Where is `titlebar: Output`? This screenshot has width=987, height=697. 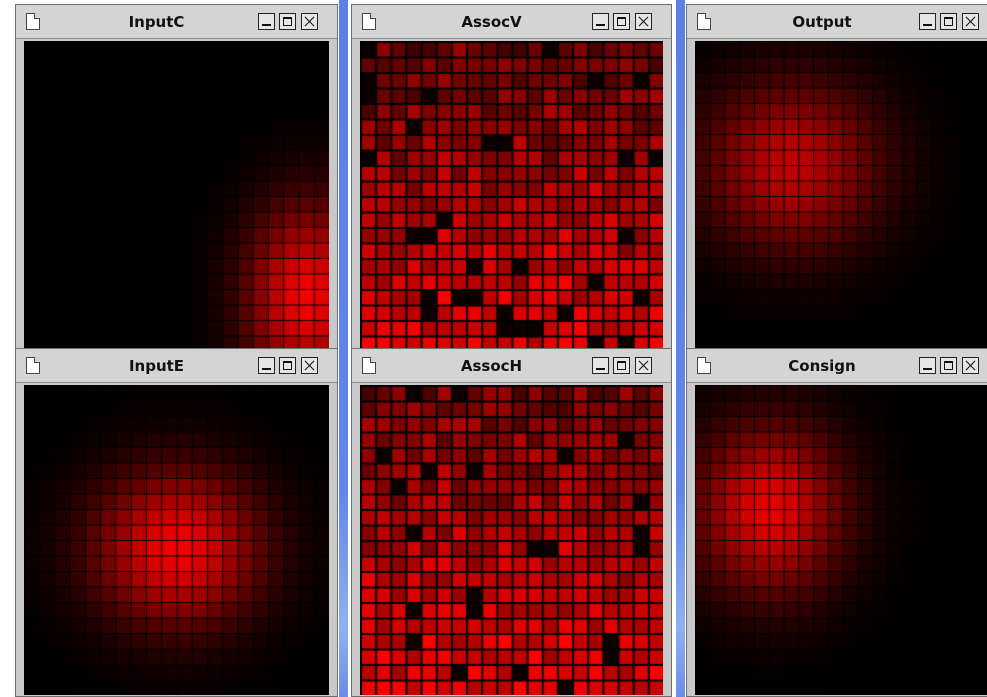
titlebar: Output is located at coordinates (837, 22).